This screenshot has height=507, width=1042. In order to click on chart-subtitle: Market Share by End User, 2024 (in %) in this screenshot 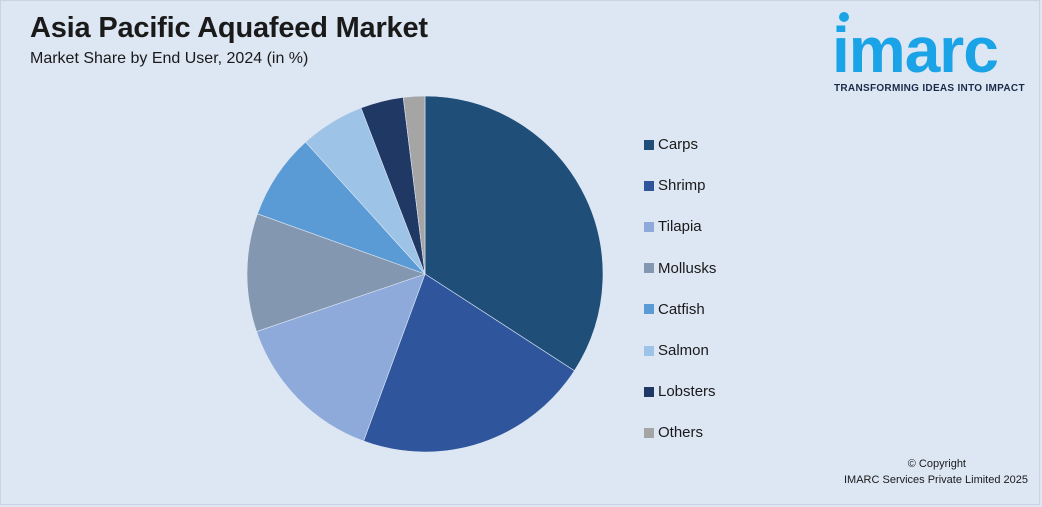, I will do `click(169, 58)`.